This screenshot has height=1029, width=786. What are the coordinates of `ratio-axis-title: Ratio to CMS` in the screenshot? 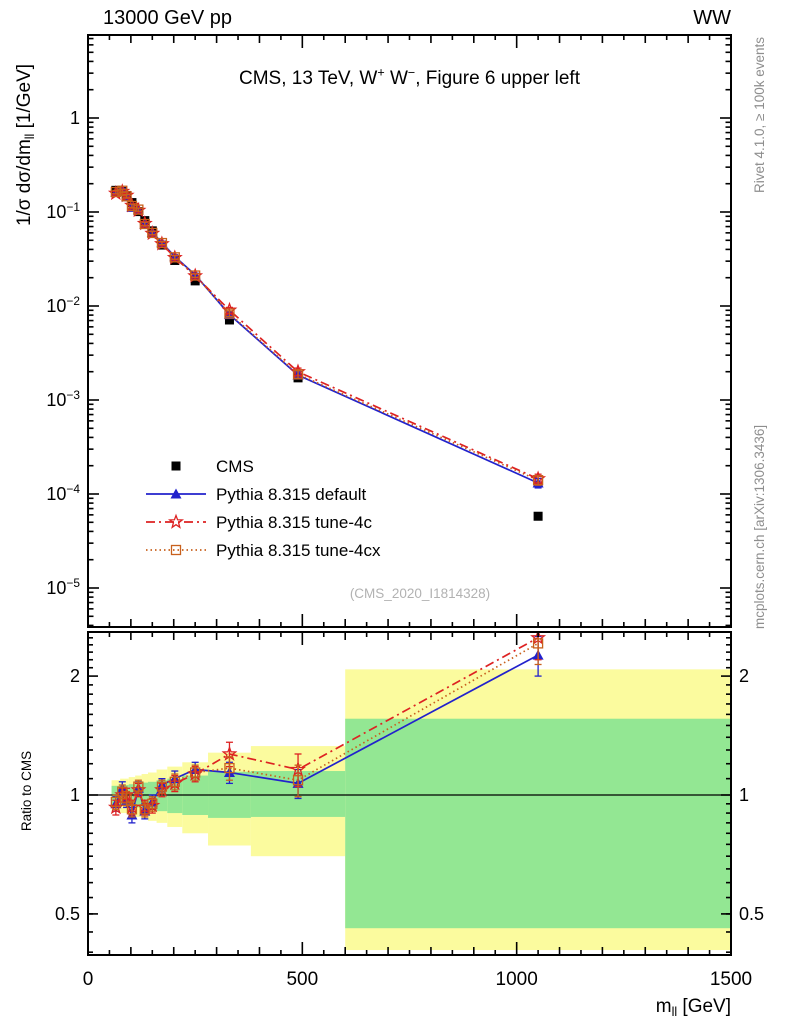 It's located at (26, 791).